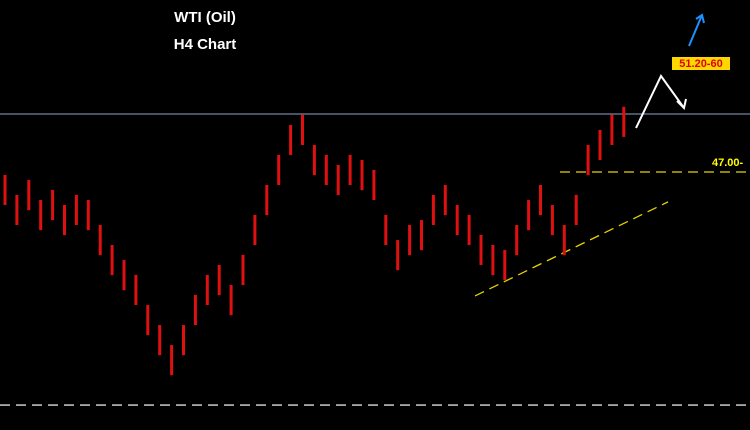  I want to click on target-arrow, so click(695, 30).